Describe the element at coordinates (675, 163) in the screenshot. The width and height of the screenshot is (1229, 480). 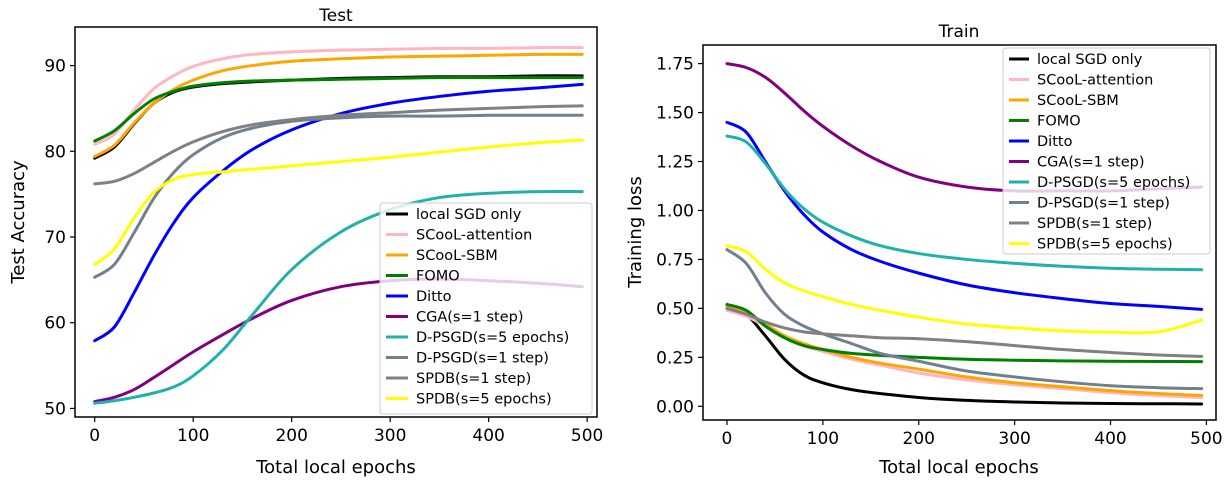
I see `y-tick-label: 1.25` at that location.